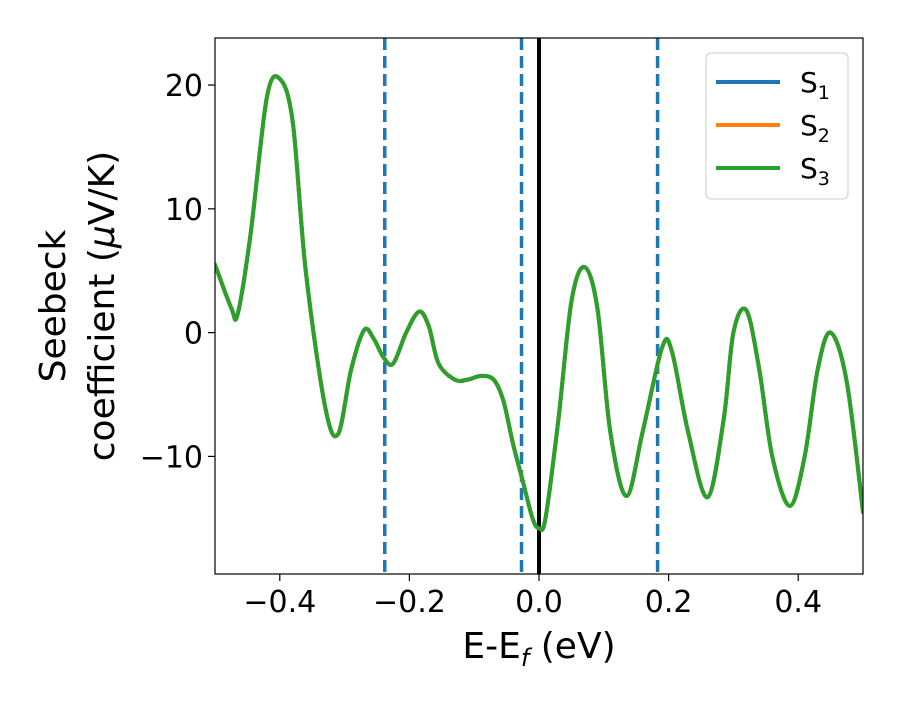  I want to click on y-axis-title-line2: coefficient (μV/K), so click(102, 306).